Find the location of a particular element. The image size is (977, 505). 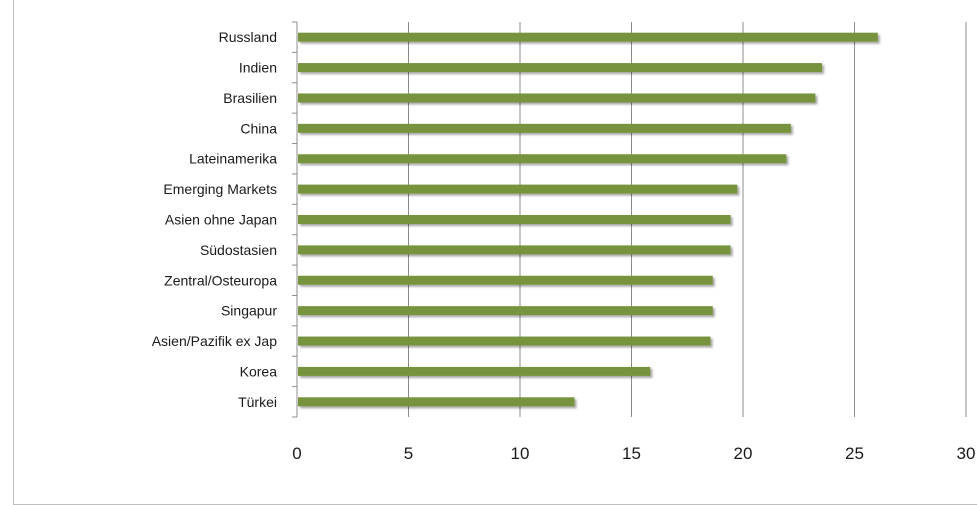

category-label: Südostasien is located at coordinates (238, 250).